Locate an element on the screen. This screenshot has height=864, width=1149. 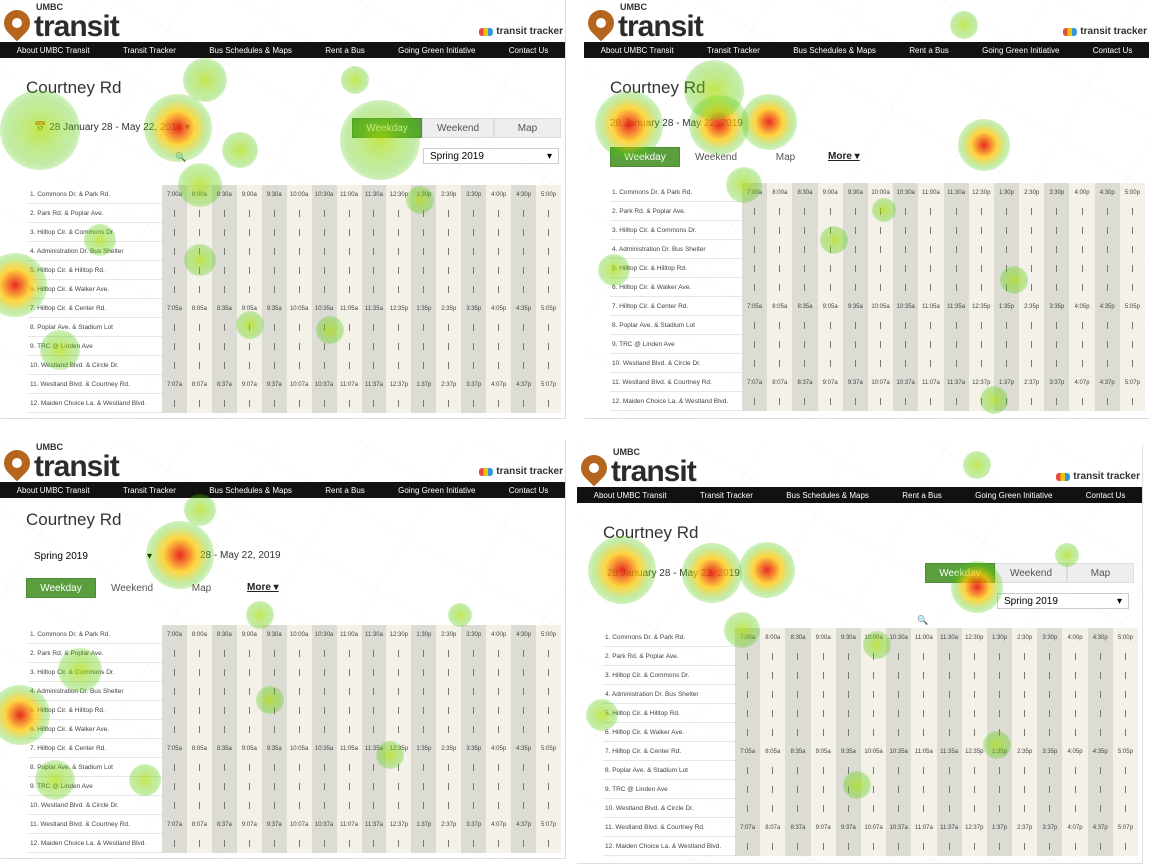
tracker-dots-icon is located at coordinates (486, 471).